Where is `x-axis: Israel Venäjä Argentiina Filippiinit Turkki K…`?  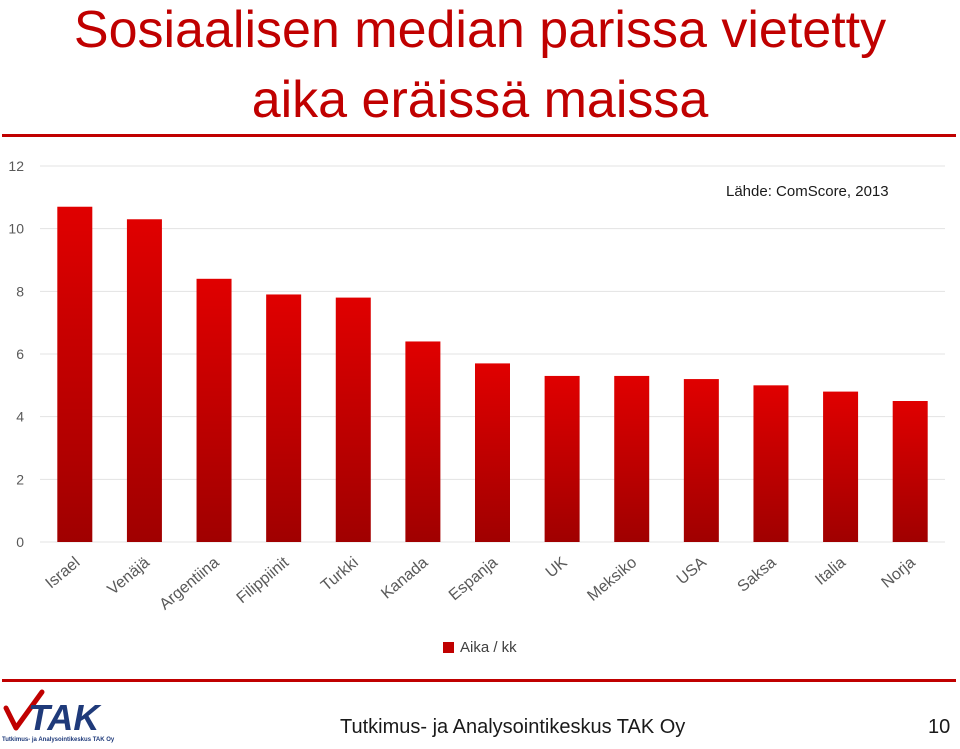
x-axis: Israel Venäjä Argentiina Filippiinit Turkki K… is located at coordinates (480, 584).